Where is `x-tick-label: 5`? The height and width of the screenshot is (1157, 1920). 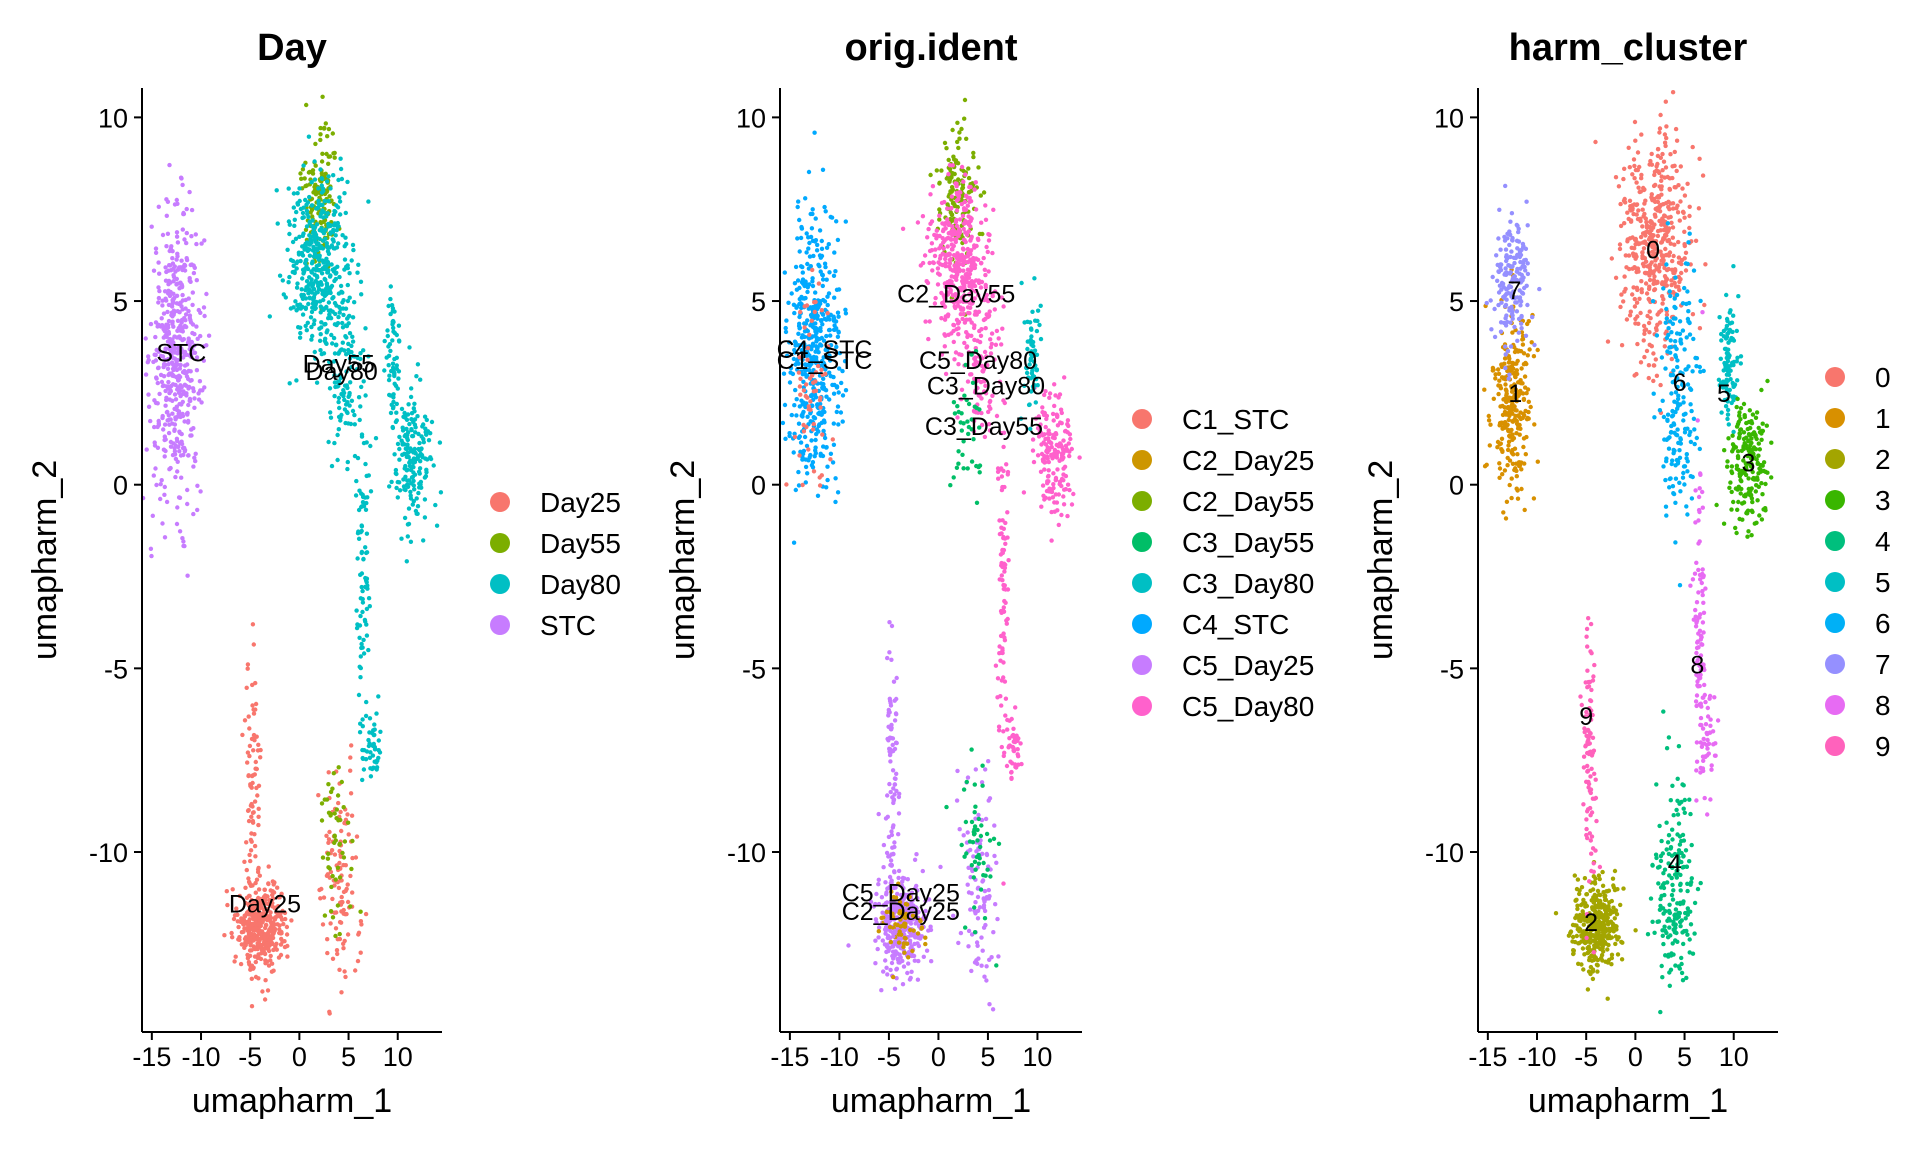
x-tick-label: 5 is located at coordinates (348, 1057).